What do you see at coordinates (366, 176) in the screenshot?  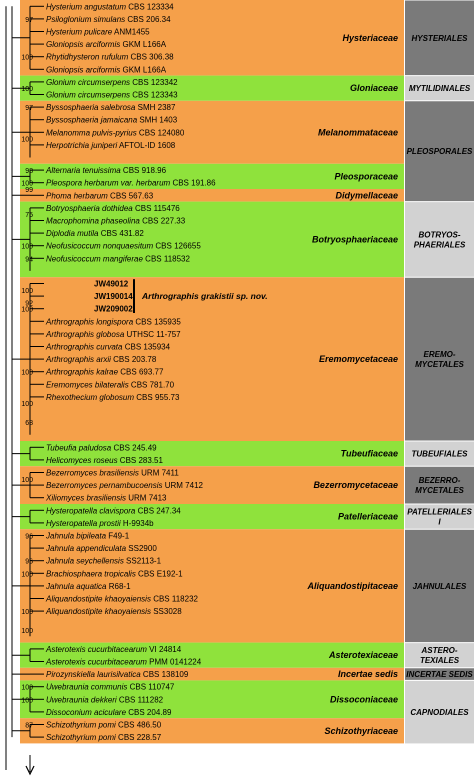 I see `family-label: Pleosporaceae` at bounding box center [366, 176].